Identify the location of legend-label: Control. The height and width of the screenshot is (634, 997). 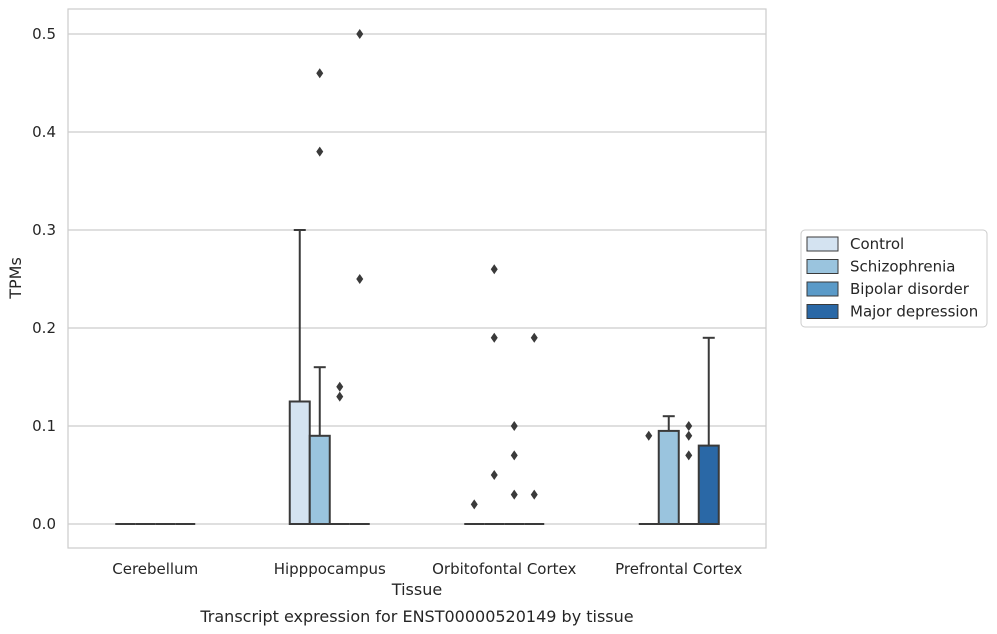
(877, 244).